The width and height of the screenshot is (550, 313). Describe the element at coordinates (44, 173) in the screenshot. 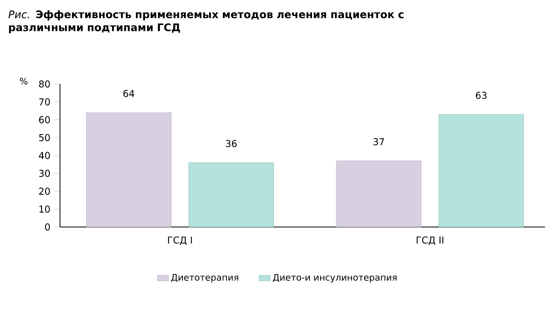

I see `y-tick-label: 30` at that location.